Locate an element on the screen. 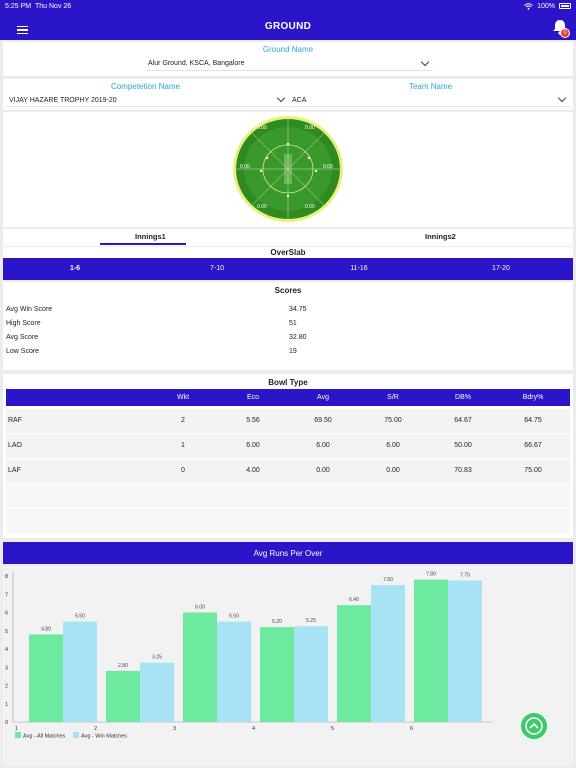 This screenshot has width=576, height=768. score-value: 32.80 is located at coordinates (298, 337).